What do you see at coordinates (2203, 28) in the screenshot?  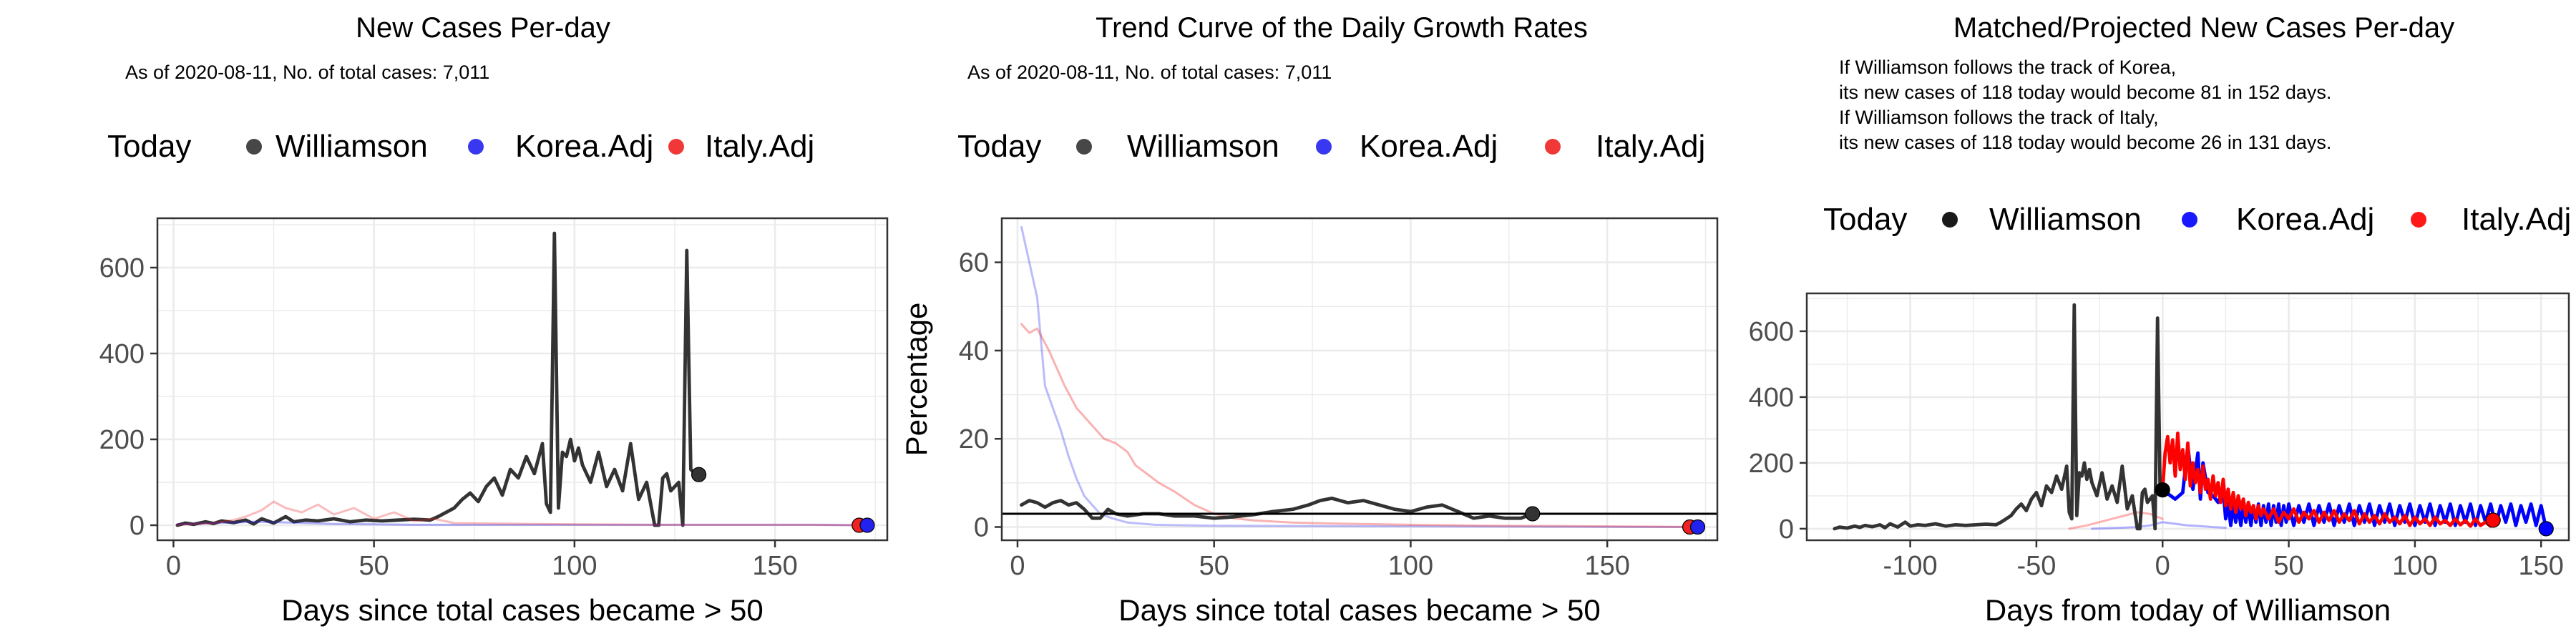 I see `chart-title: Matched/Projected New Cases Per-day` at bounding box center [2203, 28].